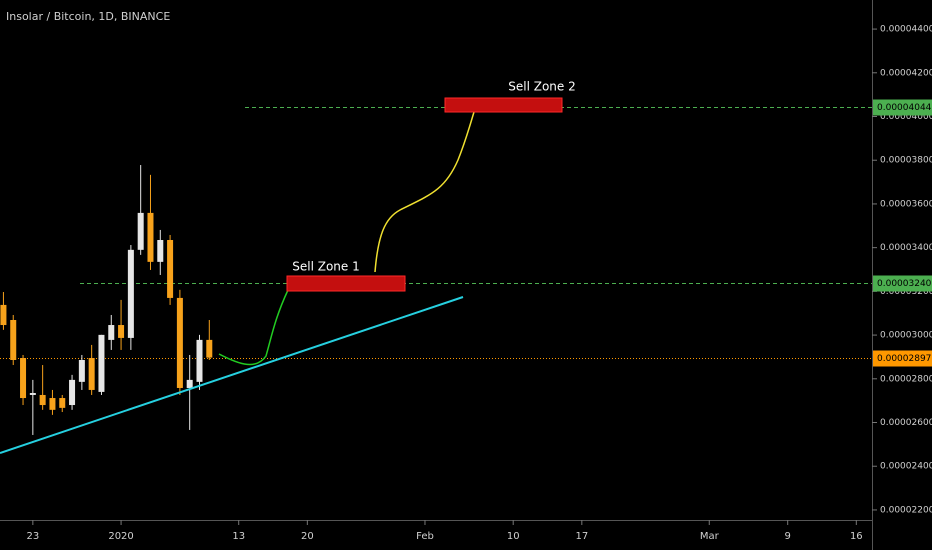 Image resolution: width=932 pixels, height=550 pixels. Describe the element at coordinates (232, 375) in the screenshot. I see `trend-line` at that location.